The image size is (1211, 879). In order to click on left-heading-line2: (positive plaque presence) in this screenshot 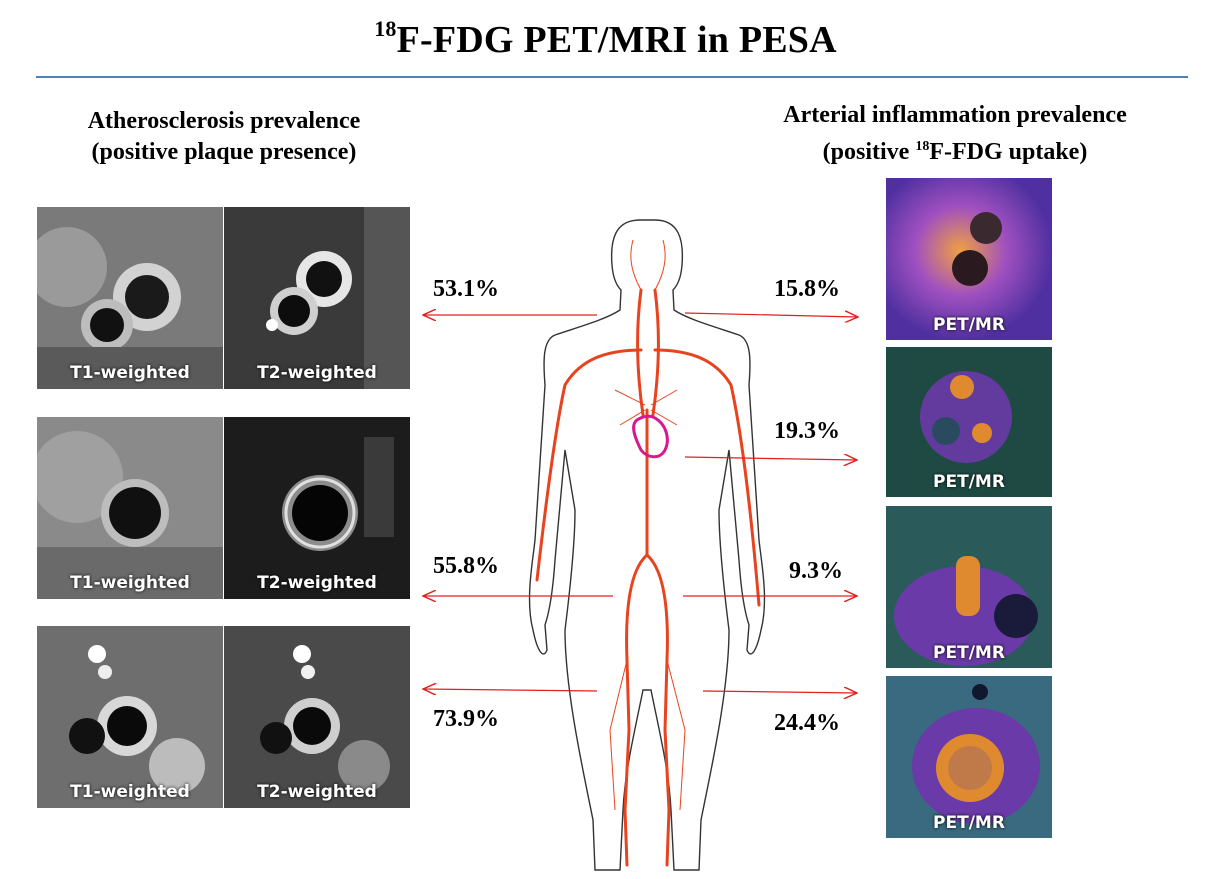, I will do `click(224, 152)`.